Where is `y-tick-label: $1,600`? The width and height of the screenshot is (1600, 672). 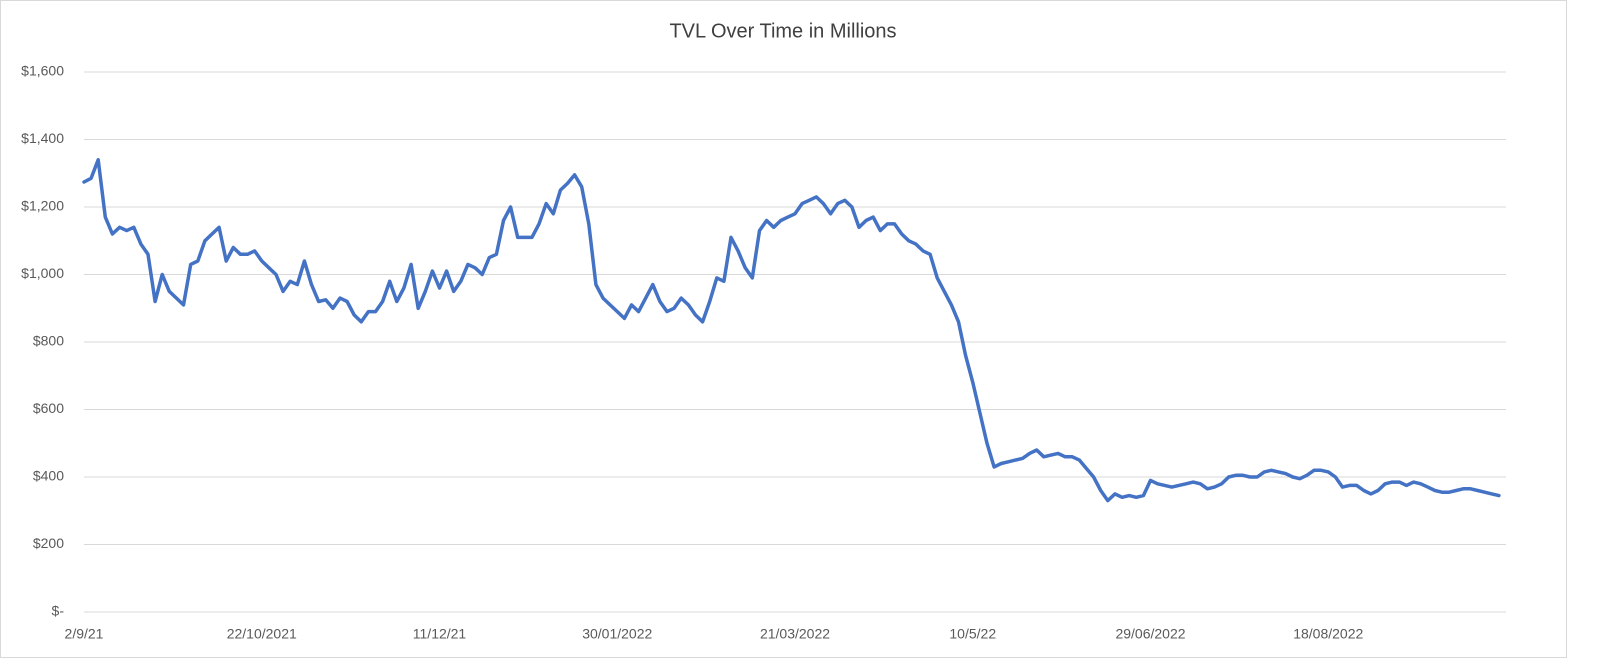 y-tick-label: $1,600 is located at coordinates (42, 71).